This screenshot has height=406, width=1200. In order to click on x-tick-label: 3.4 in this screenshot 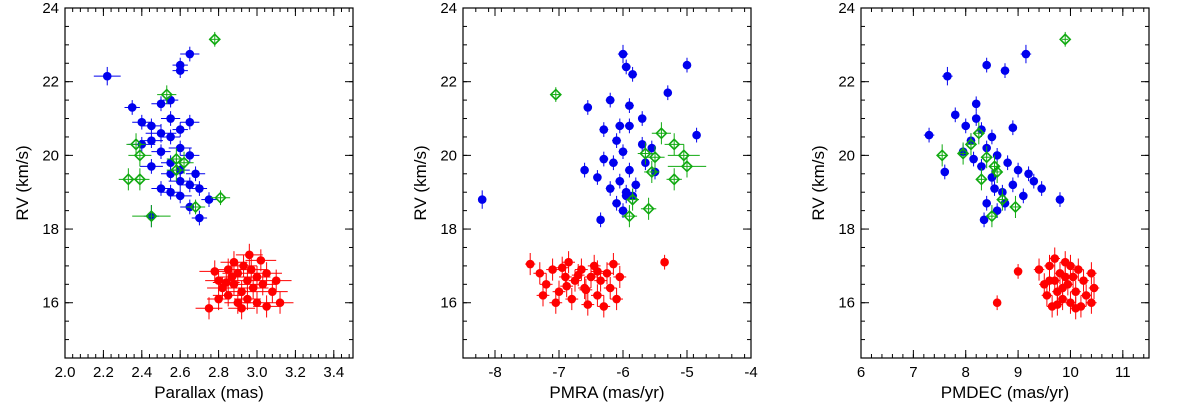, I will do `click(333, 372)`.